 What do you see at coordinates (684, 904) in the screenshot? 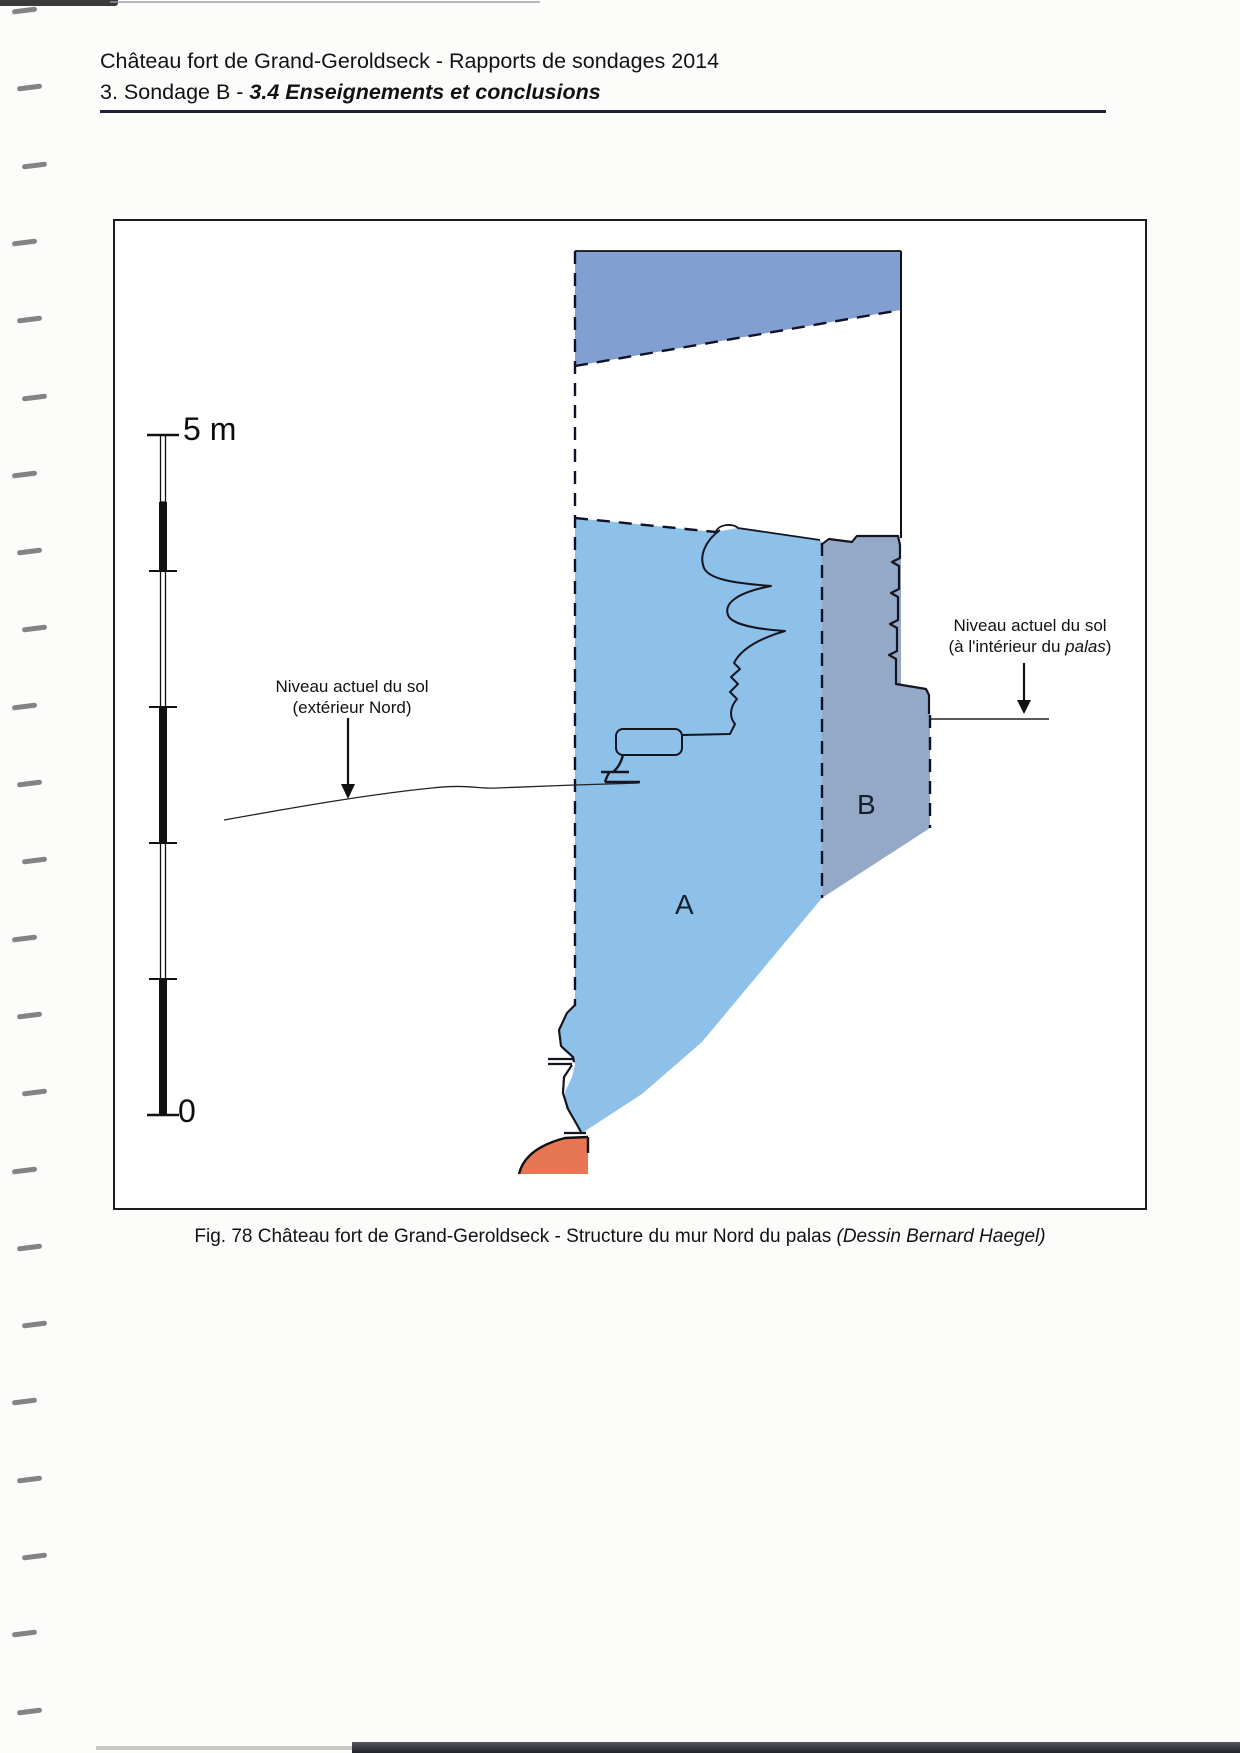
I see `zone-a-letter: A` at bounding box center [684, 904].